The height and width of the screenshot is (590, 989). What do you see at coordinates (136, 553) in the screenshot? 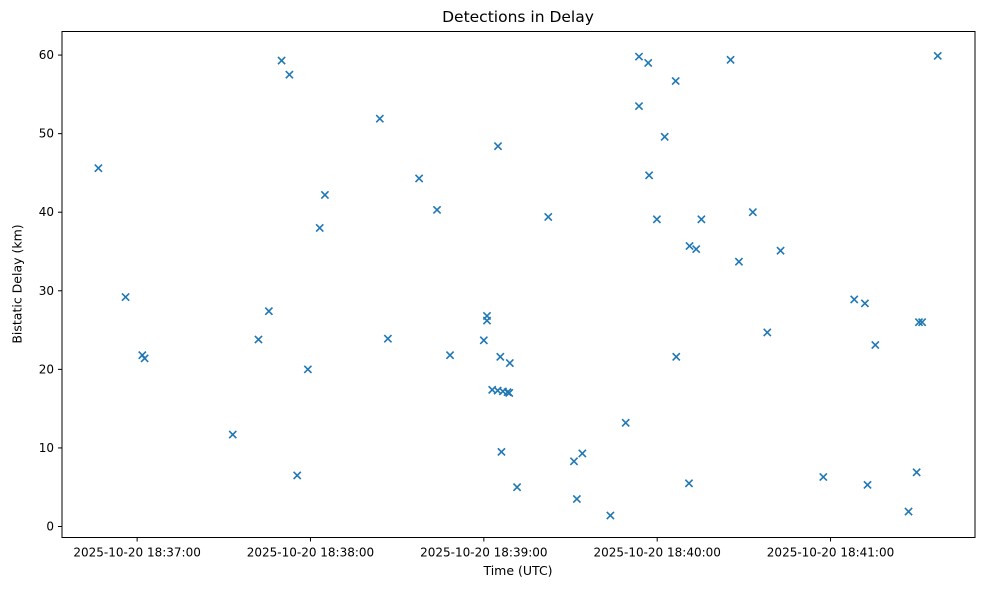
I see `x-tick-label: 2025-10-20 18:37:00` at bounding box center [136, 553].